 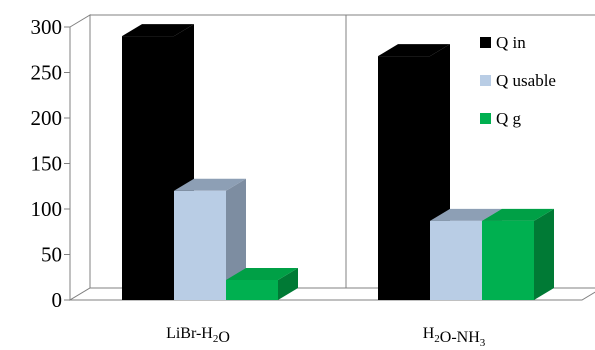 What do you see at coordinates (198, 335) in the screenshot?
I see `x-category-label: LiBr-H2O` at bounding box center [198, 335].